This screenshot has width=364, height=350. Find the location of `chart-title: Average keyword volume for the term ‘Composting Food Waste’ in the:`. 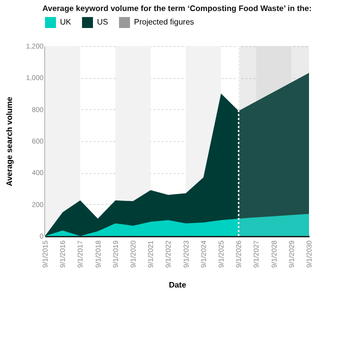

chart-title: Average keyword volume for the term ‘Composting Food Waste’ in the: is located at coordinates (177, 8).